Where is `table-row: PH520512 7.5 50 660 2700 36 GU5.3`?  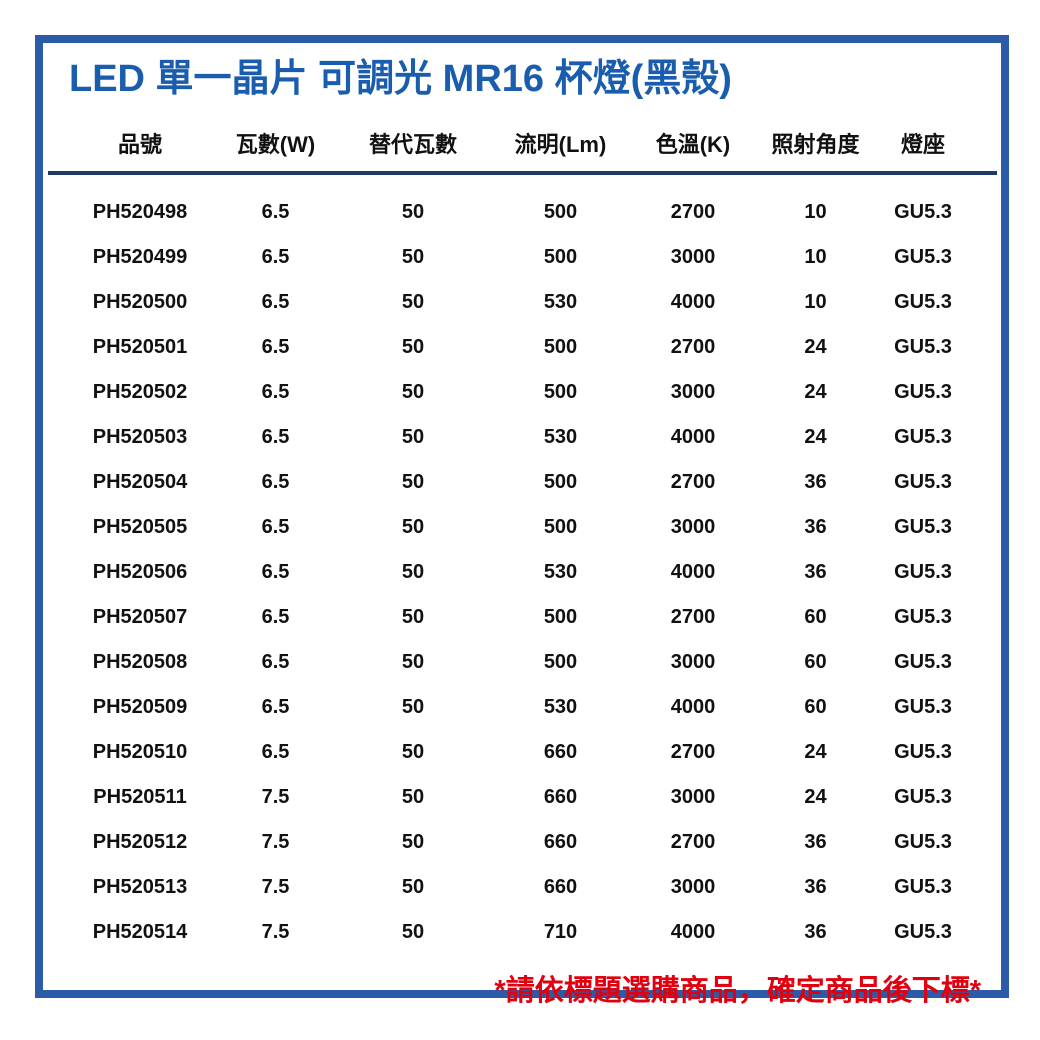 table-row: PH520512 7.5 50 660 2700 36 GU5.3 is located at coordinates (522, 842).